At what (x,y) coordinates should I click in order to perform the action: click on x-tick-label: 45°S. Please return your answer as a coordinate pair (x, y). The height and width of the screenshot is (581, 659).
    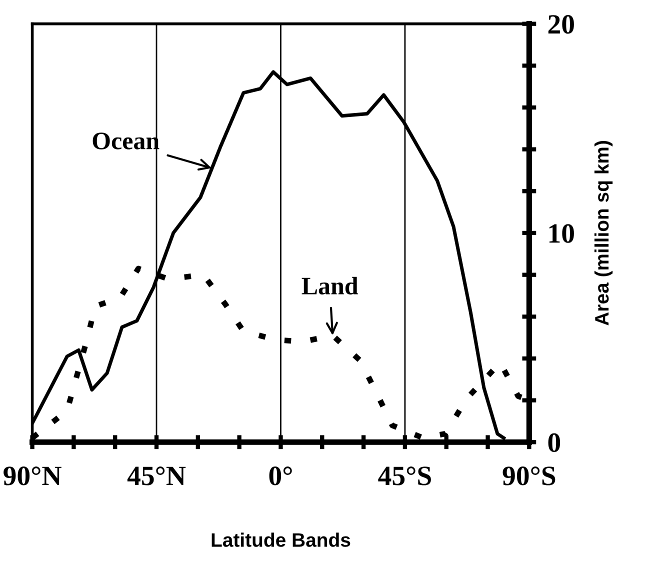
    Looking at the image, I should click on (404, 476).